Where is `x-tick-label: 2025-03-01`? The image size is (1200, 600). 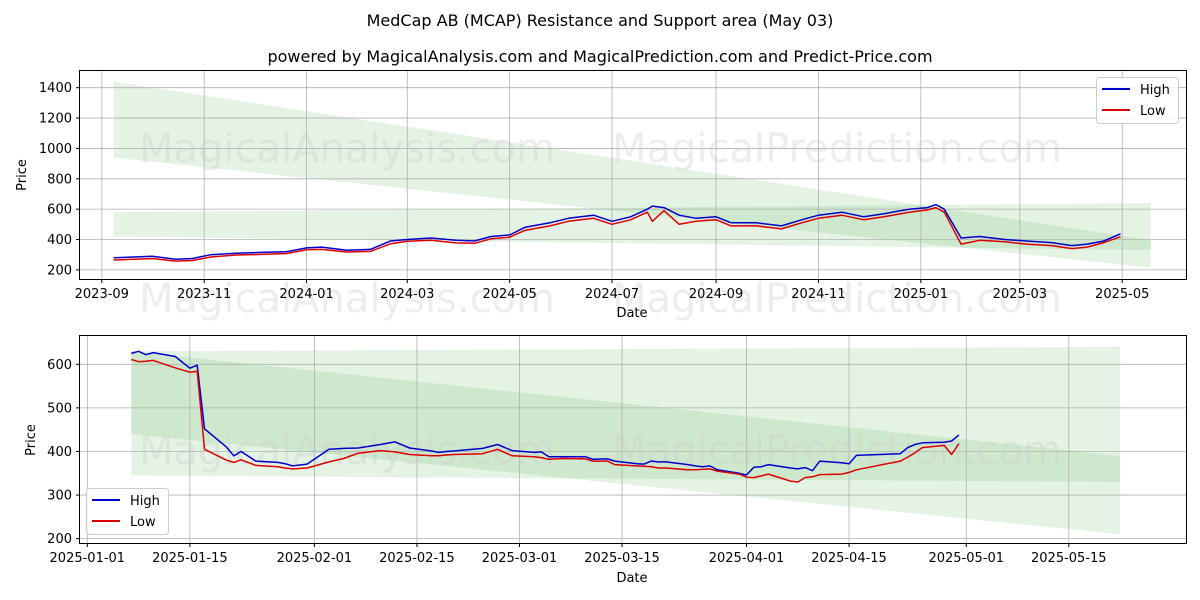 x-tick-label: 2025-03-01 is located at coordinates (520, 558).